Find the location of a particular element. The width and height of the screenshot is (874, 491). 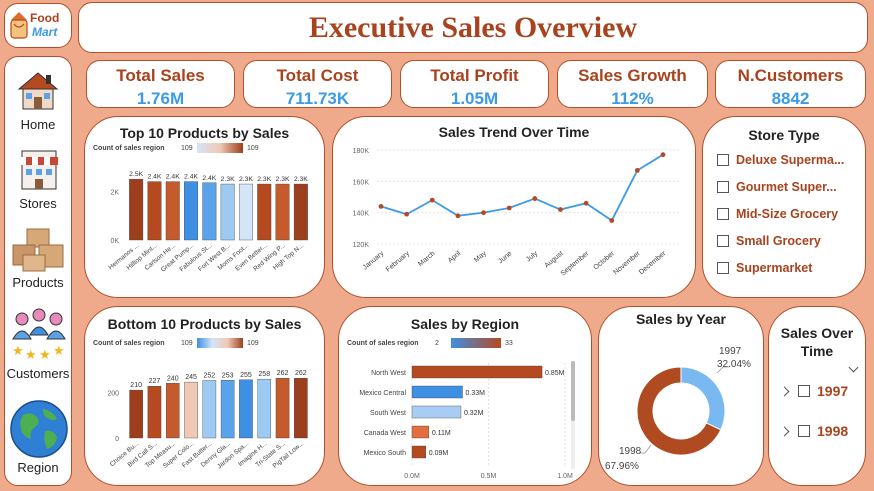

legend-label: Count of sales region is located at coordinates (129, 343).